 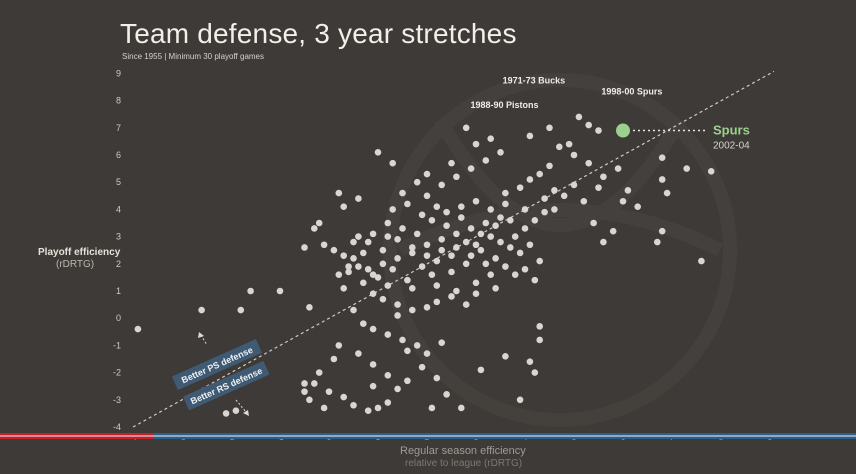 What do you see at coordinates (117, 250) in the screenshot?
I see `y-axis-ticks: -4 -3 -2 -1 0 1 2 3 4 5 6 7 8 9` at bounding box center [117, 250].